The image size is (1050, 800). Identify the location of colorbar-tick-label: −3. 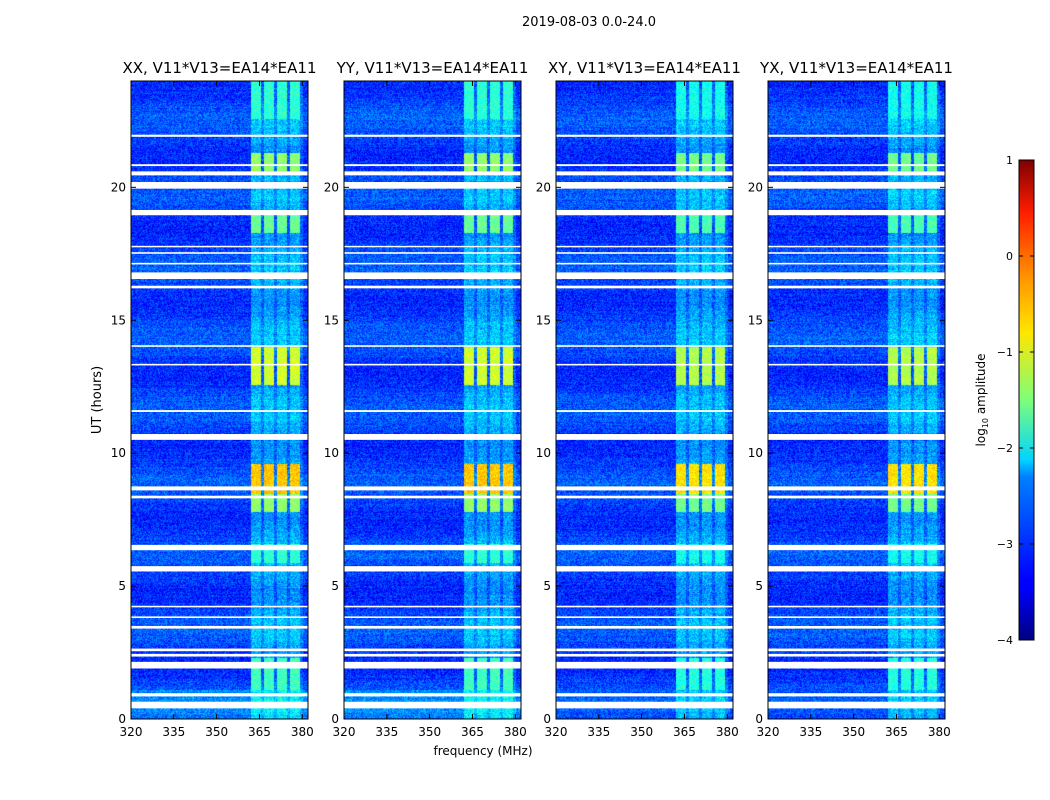
(1005, 544).